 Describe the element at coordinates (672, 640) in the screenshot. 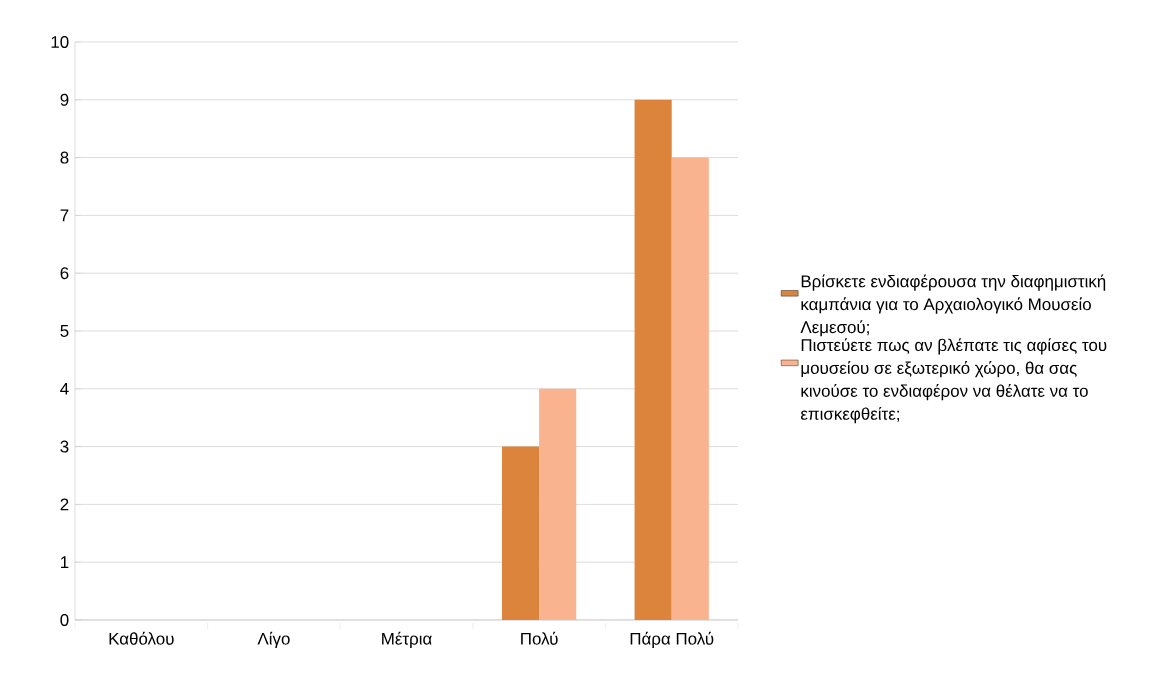

I see `x-tick-label: Πάρα Πολύ` at that location.